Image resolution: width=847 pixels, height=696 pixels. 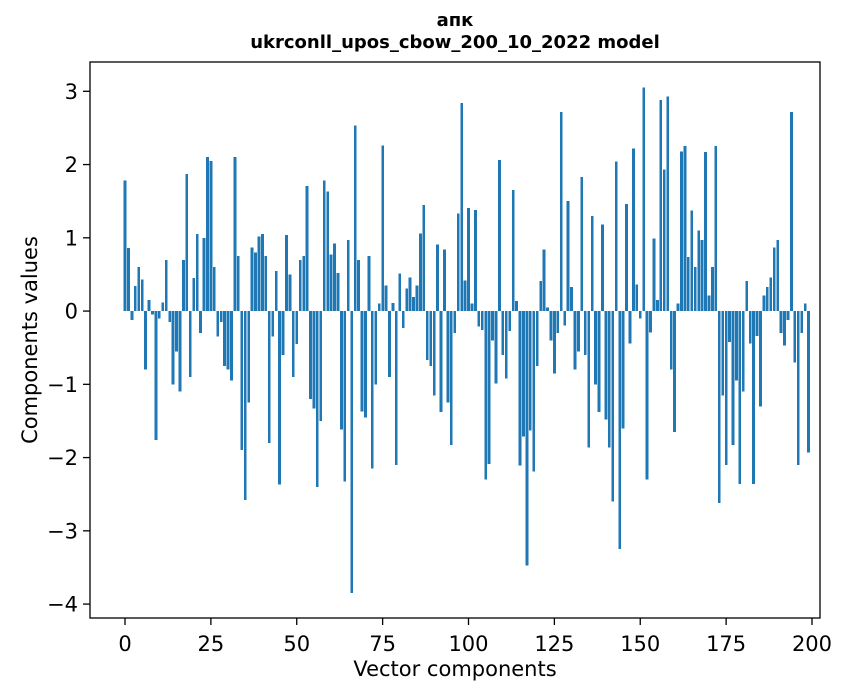 I want to click on x-tick-label: 0, so click(x=124, y=644).